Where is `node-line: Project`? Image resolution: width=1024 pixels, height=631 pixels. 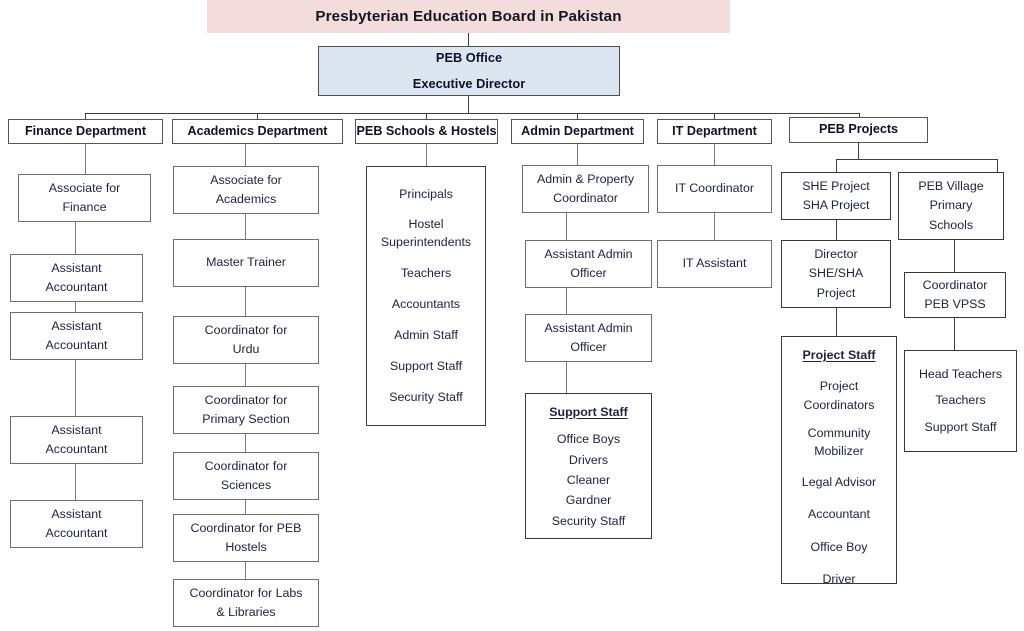
node-line: Project is located at coordinates (836, 292).